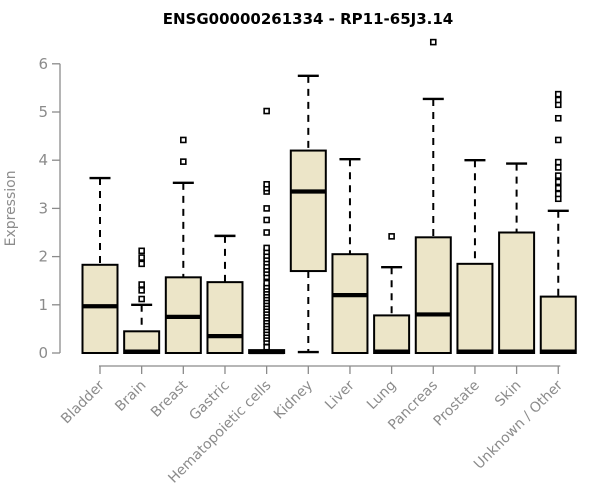 This screenshot has height=500, width=600. Describe the element at coordinates (381, 395) in the screenshot. I see `x-tick-label-lung: Lung` at that location.